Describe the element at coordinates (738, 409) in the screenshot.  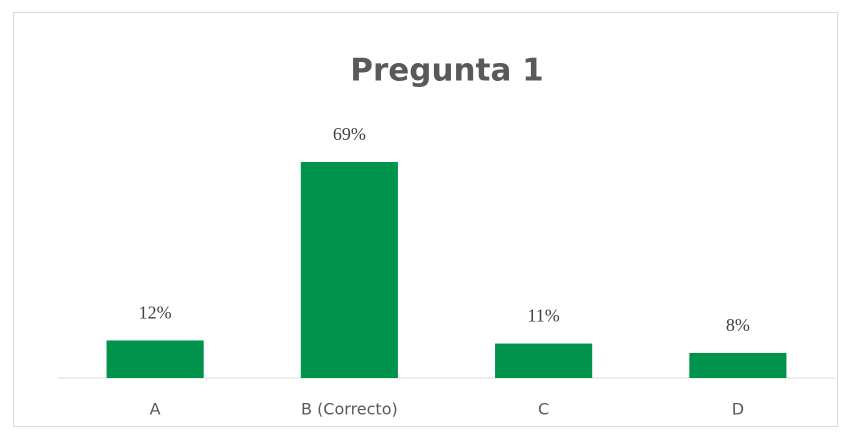
I see `x-tick-label: D` at that location.